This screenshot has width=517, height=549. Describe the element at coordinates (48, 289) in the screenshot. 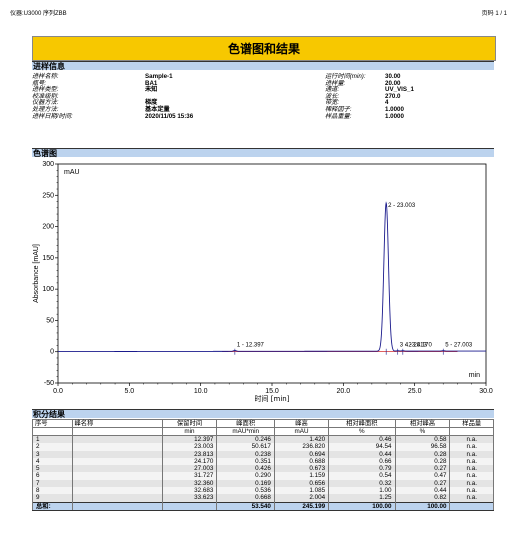

I see `y-tick-label: 100` at that location.